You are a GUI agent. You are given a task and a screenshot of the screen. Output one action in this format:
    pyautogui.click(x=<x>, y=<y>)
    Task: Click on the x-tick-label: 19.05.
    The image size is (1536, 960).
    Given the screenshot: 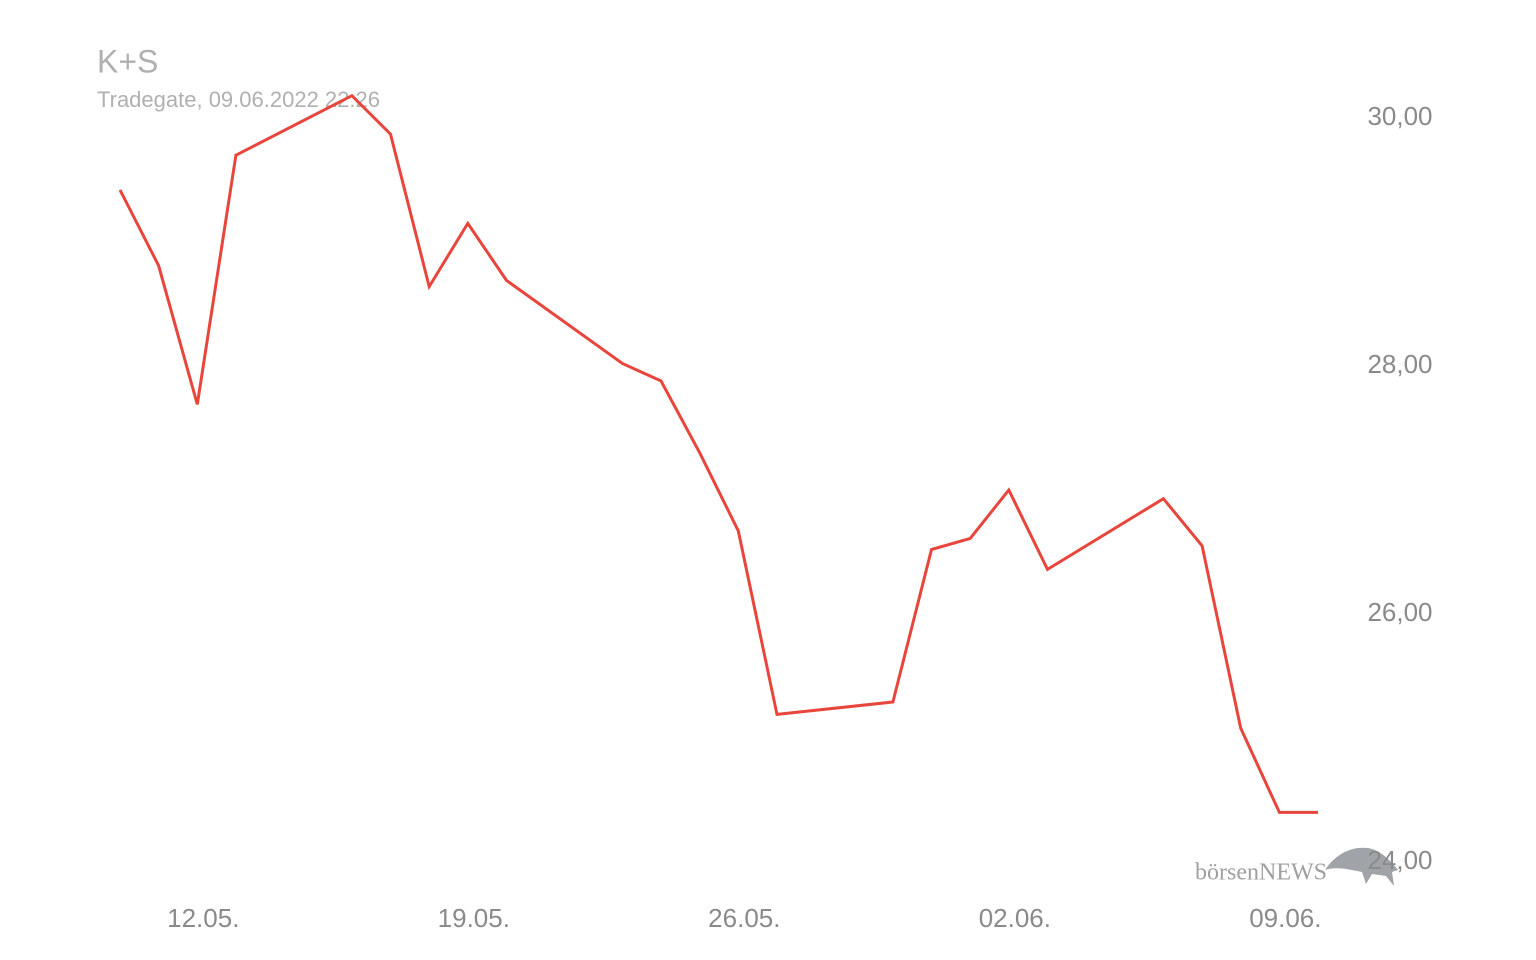 What is the action you would take?
    pyautogui.click(x=474, y=918)
    